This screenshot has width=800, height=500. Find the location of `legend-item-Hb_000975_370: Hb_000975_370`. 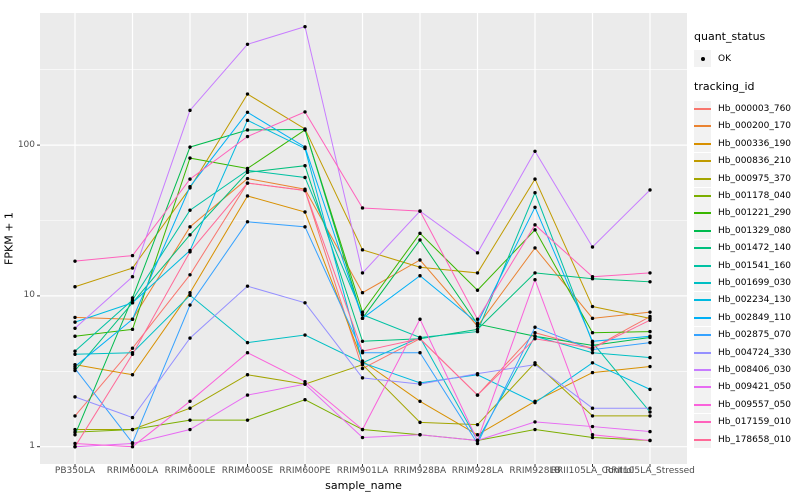

legend-item-Hb_000975_370: Hb_000975_370 is located at coordinates (747, 179).